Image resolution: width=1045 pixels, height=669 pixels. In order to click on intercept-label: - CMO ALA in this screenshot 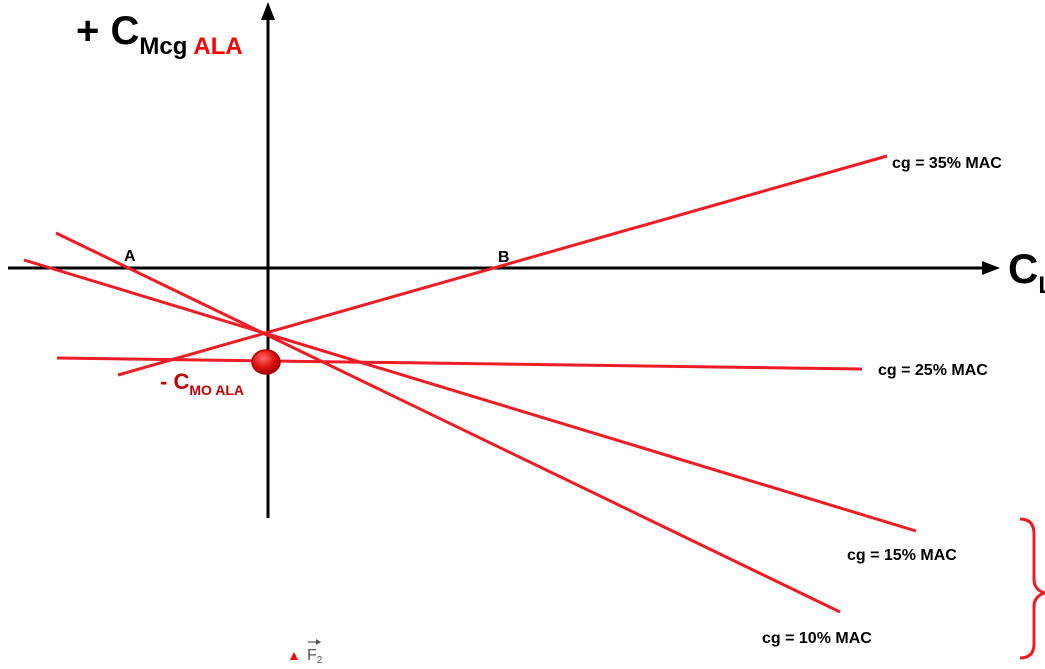, I will do `click(202, 383)`.